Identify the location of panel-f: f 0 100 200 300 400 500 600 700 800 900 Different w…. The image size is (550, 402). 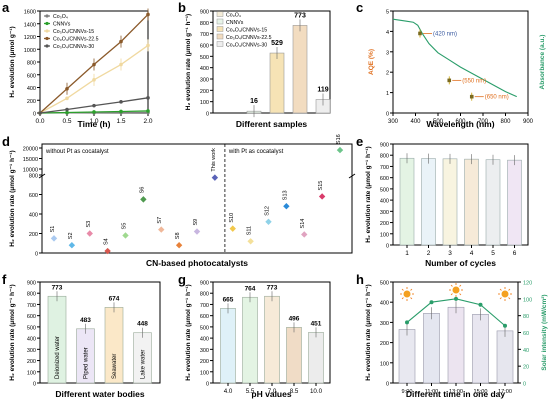
(81, 335).